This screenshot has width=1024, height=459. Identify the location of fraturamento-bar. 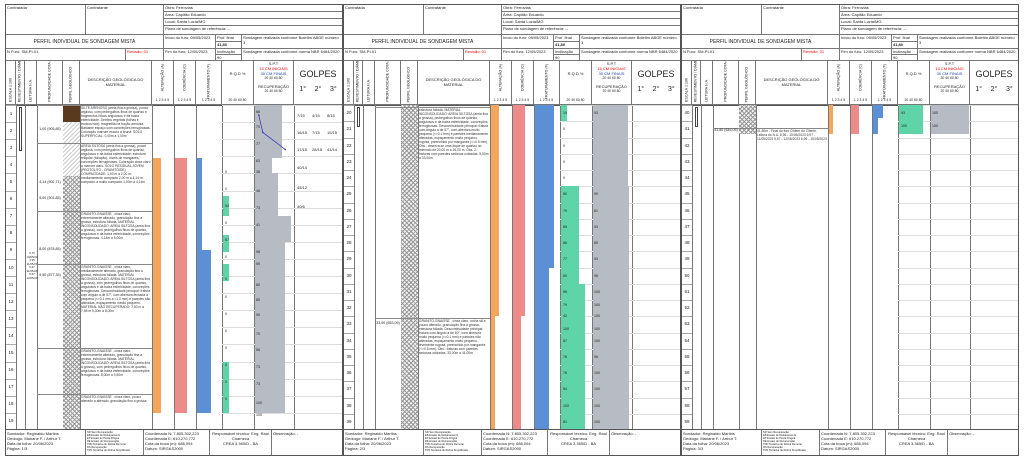
(545, 186).